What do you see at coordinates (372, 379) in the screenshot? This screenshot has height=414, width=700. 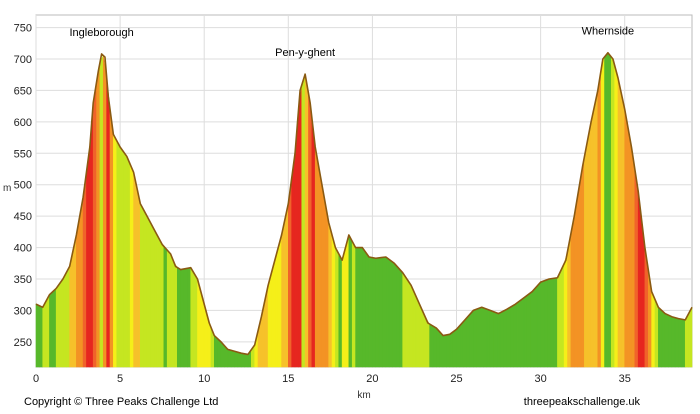 I see `x-tick-label: 20` at bounding box center [372, 379].